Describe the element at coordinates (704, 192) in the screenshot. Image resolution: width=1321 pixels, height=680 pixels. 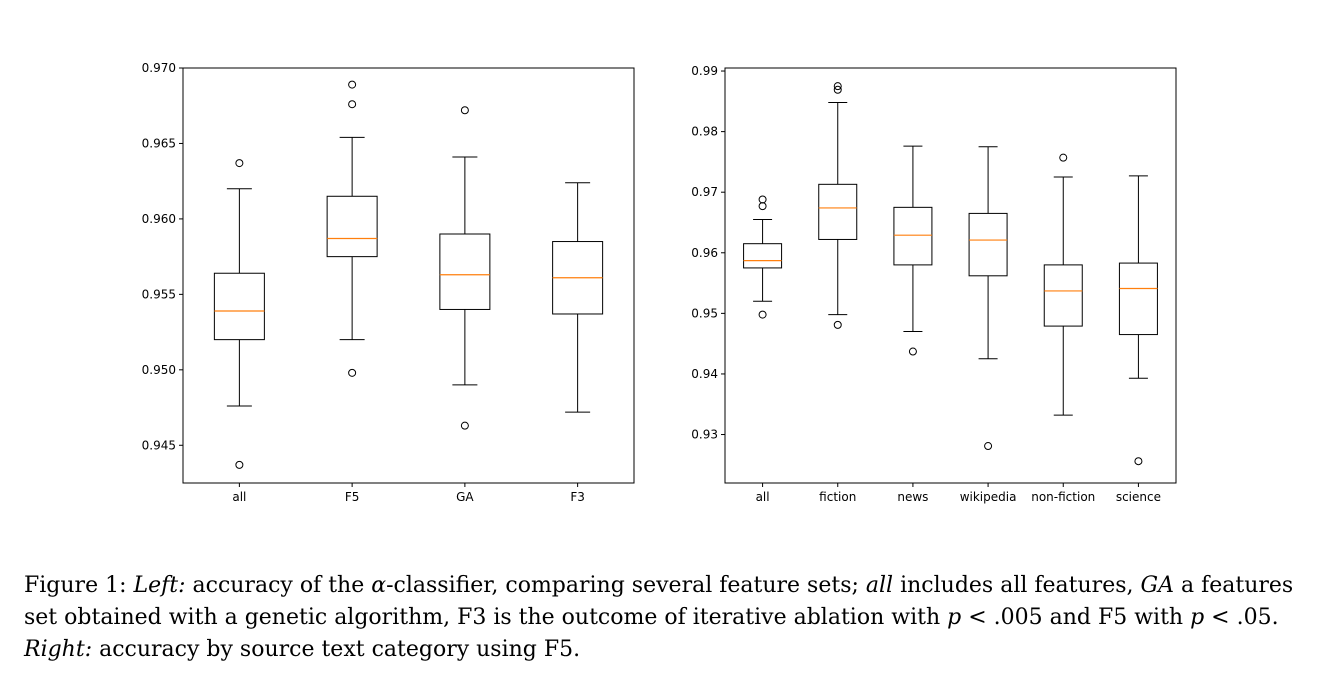
I see `y-tick-label: 0.97` at that location.